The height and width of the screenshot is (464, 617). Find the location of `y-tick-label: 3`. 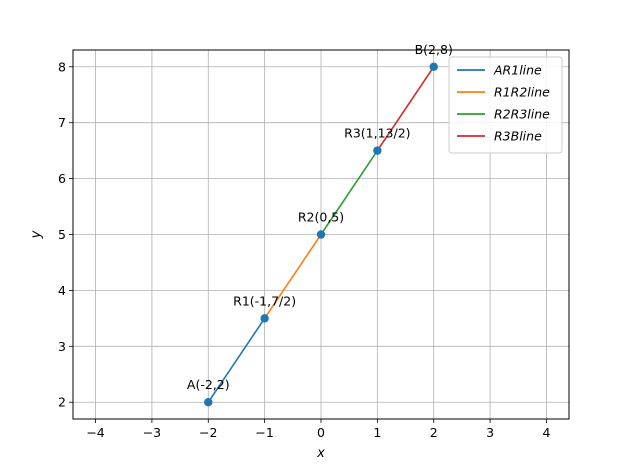

y-tick-label: 3 is located at coordinates (62, 346).